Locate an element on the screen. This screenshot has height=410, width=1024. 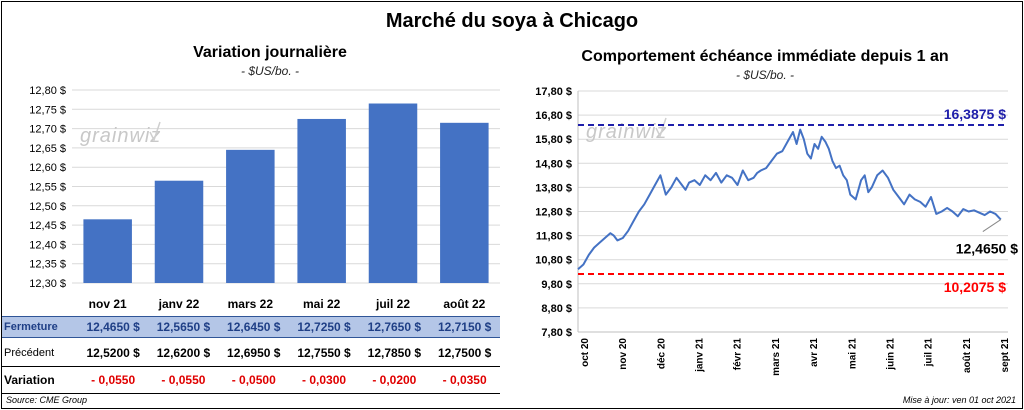
line-chart-subtitle: - $US/bo. - is located at coordinates (765, 75).